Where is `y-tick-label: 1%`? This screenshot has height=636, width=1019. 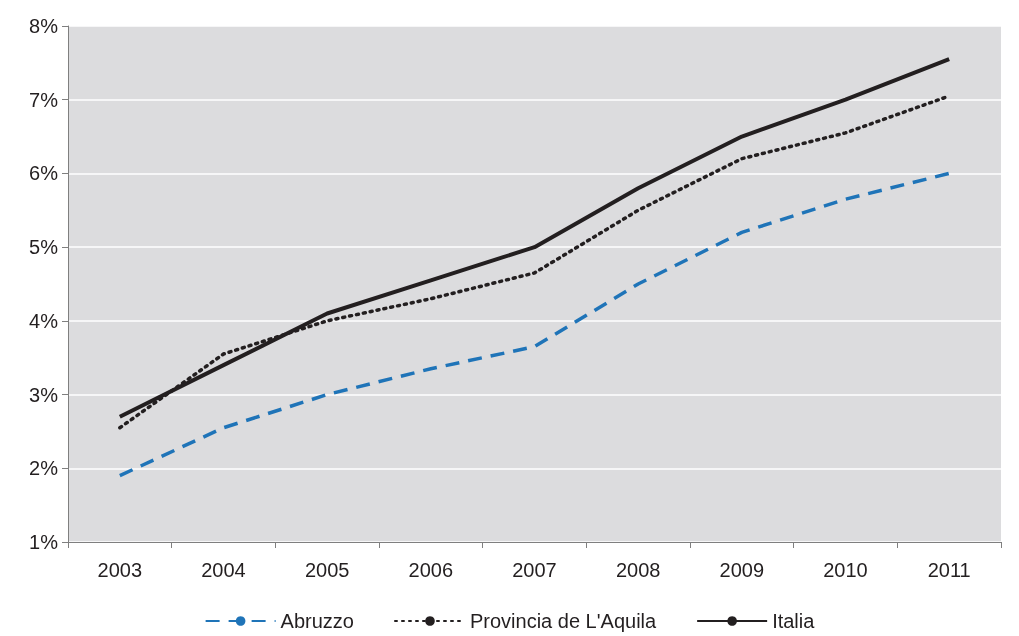 y-tick-label: 1% is located at coordinates (44, 542).